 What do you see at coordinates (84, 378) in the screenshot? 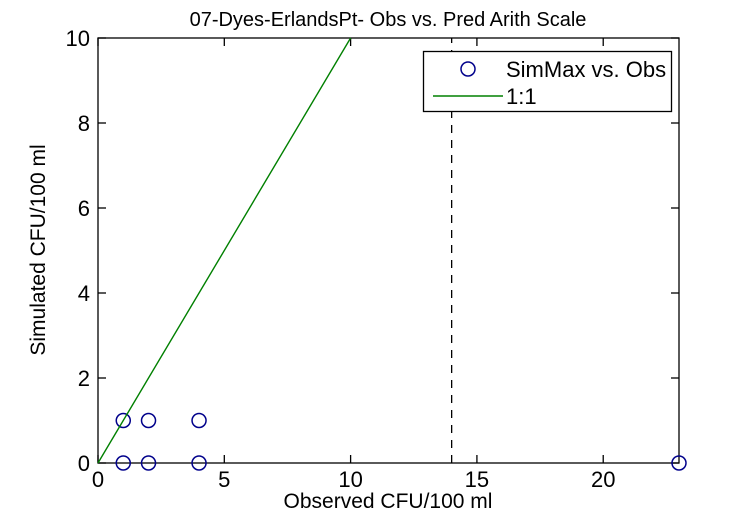
I see `y-tick-label: 2` at bounding box center [84, 378].